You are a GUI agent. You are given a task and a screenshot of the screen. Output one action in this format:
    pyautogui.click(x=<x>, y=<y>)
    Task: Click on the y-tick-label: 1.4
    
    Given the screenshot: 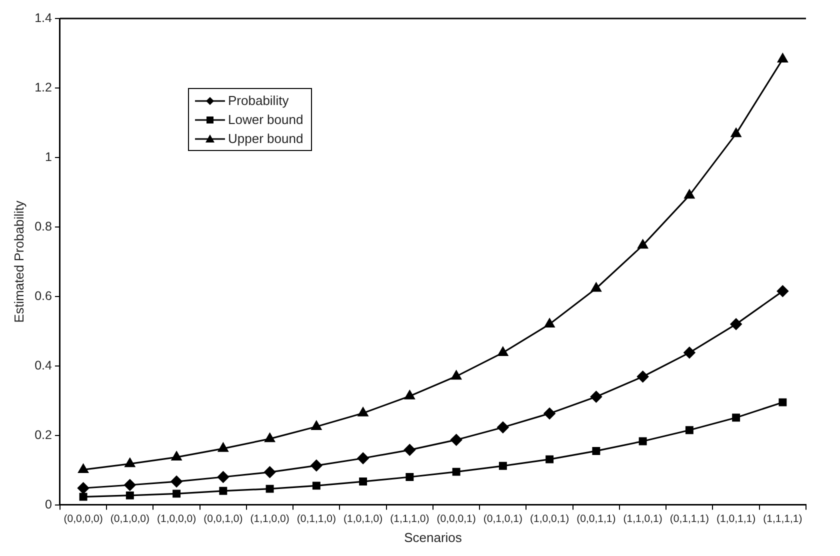 What is the action you would take?
    pyautogui.click(x=43, y=17)
    